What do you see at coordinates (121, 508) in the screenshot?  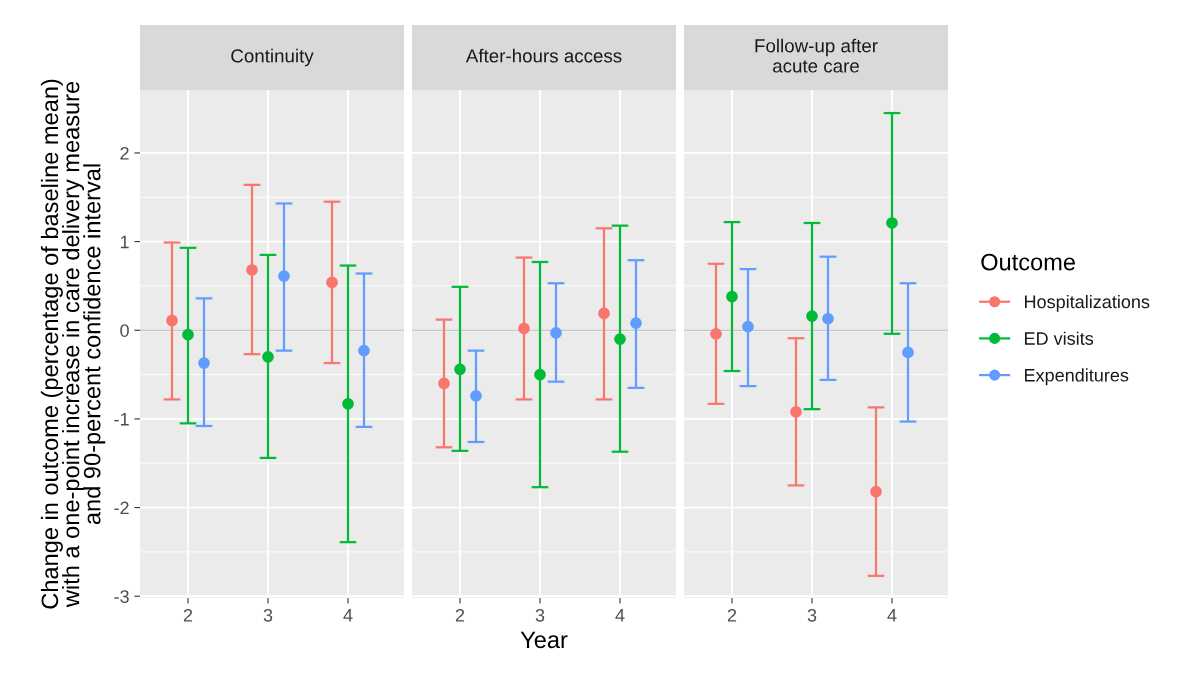 I see `y-tick-label: -2` at bounding box center [121, 508].